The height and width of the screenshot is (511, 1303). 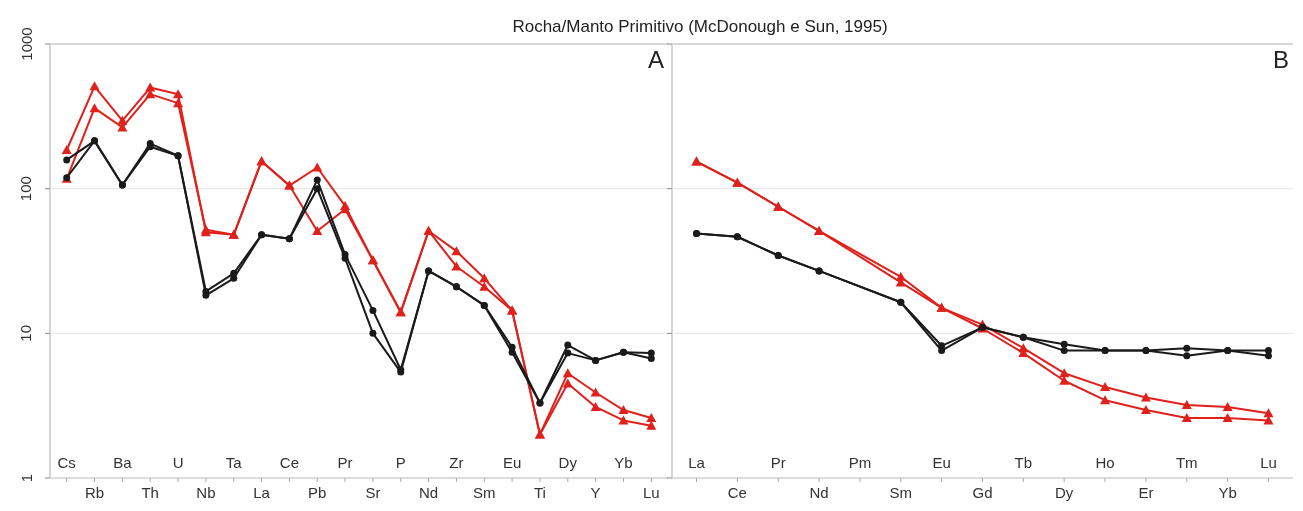 What do you see at coordinates (982, 492) in the screenshot?
I see `x-tick-label: Gd` at bounding box center [982, 492].